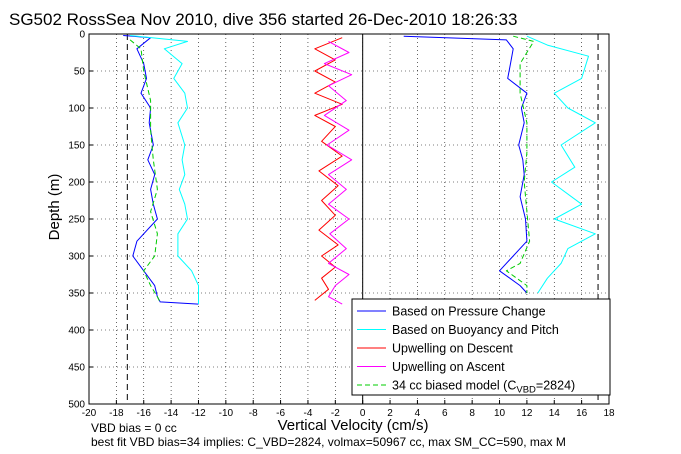 The width and height of the screenshot is (681, 454). What do you see at coordinates (226, 413) in the screenshot?
I see `x-tick-label: -10` at bounding box center [226, 413].